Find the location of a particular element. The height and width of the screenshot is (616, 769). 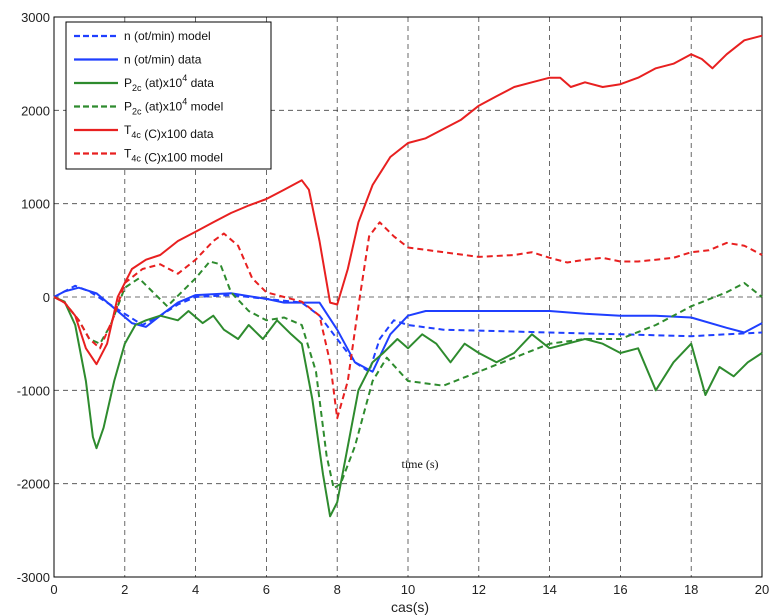

legend-label: P2c (at)x104 model is located at coordinates (173, 107).